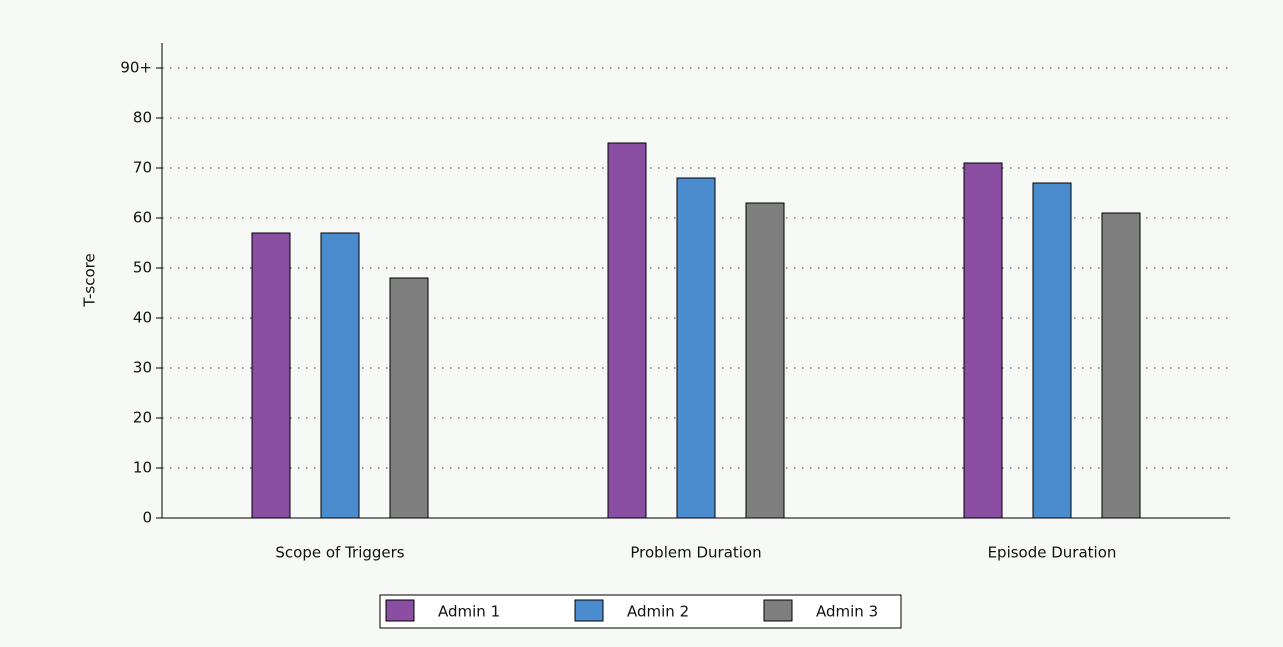 The width and height of the screenshot is (1283, 647). I want to click on legend-label: Admin 3, so click(847, 612).